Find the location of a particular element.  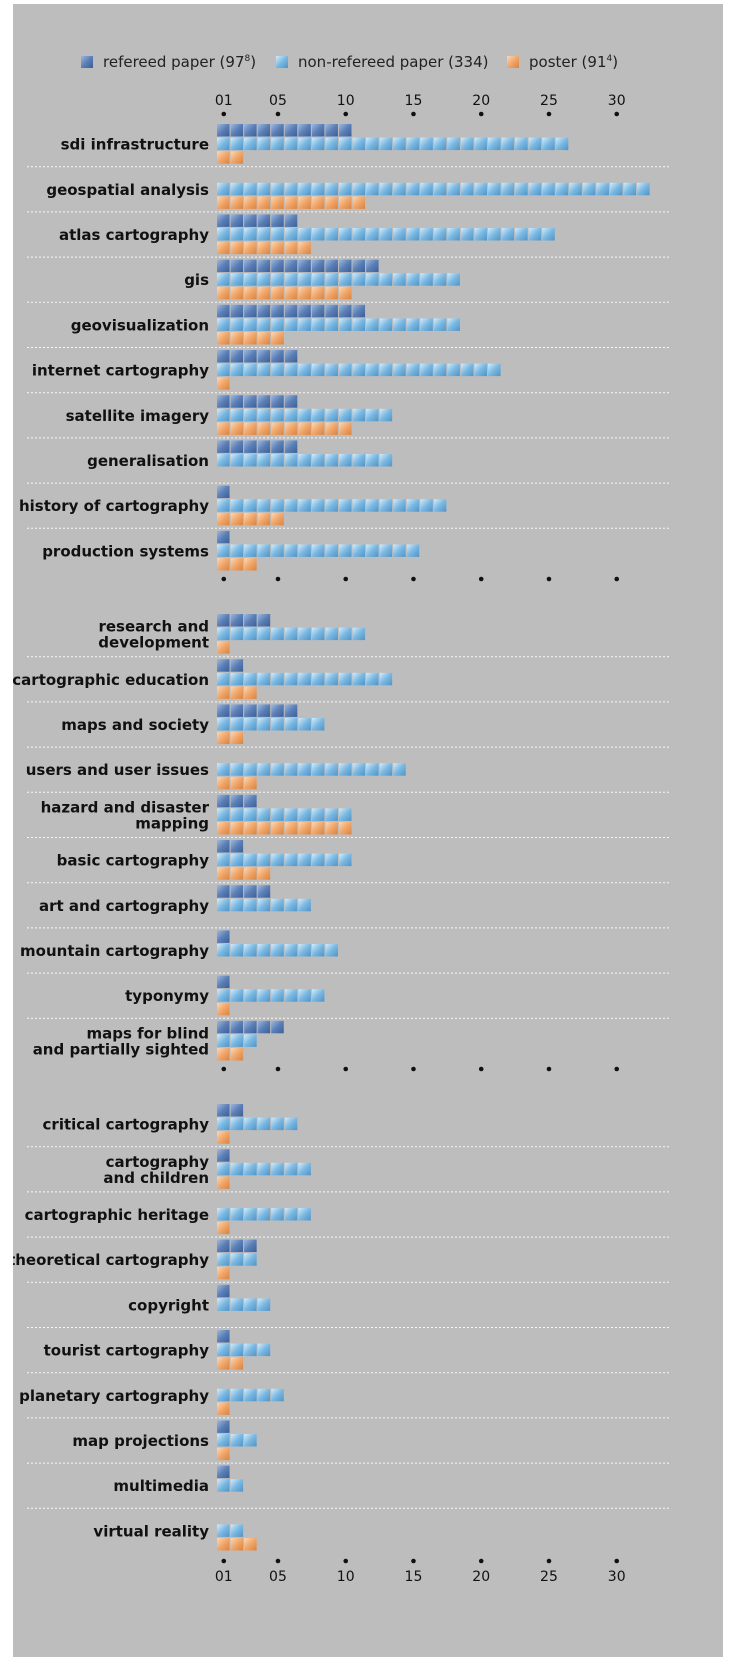

category-label-26-0: planetary cartography is located at coordinates (114, 1396).